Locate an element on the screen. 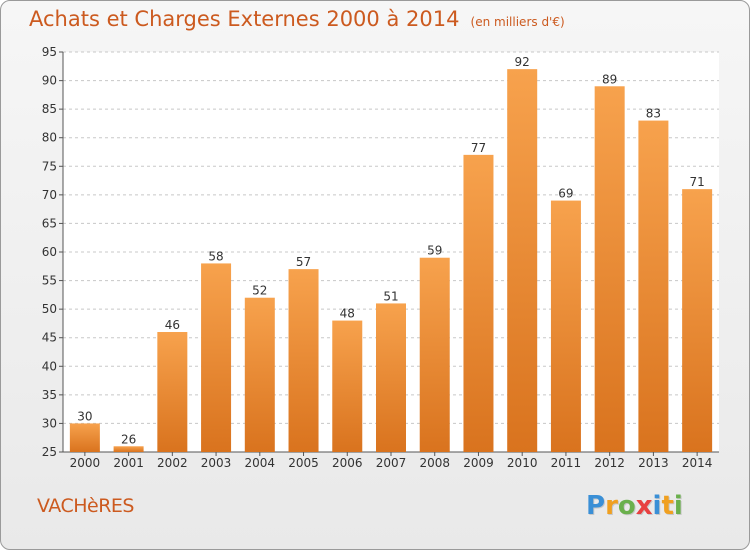  chart-unit: (en milliers d'€) is located at coordinates (517, 22).